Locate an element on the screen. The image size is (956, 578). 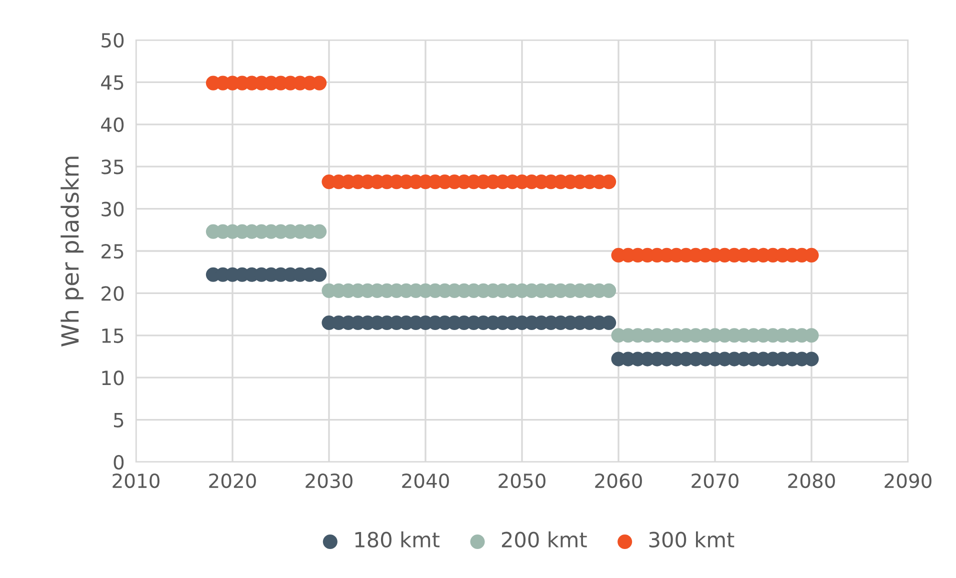
x-tick-label: 2060 is located at coordinates (618, 480).